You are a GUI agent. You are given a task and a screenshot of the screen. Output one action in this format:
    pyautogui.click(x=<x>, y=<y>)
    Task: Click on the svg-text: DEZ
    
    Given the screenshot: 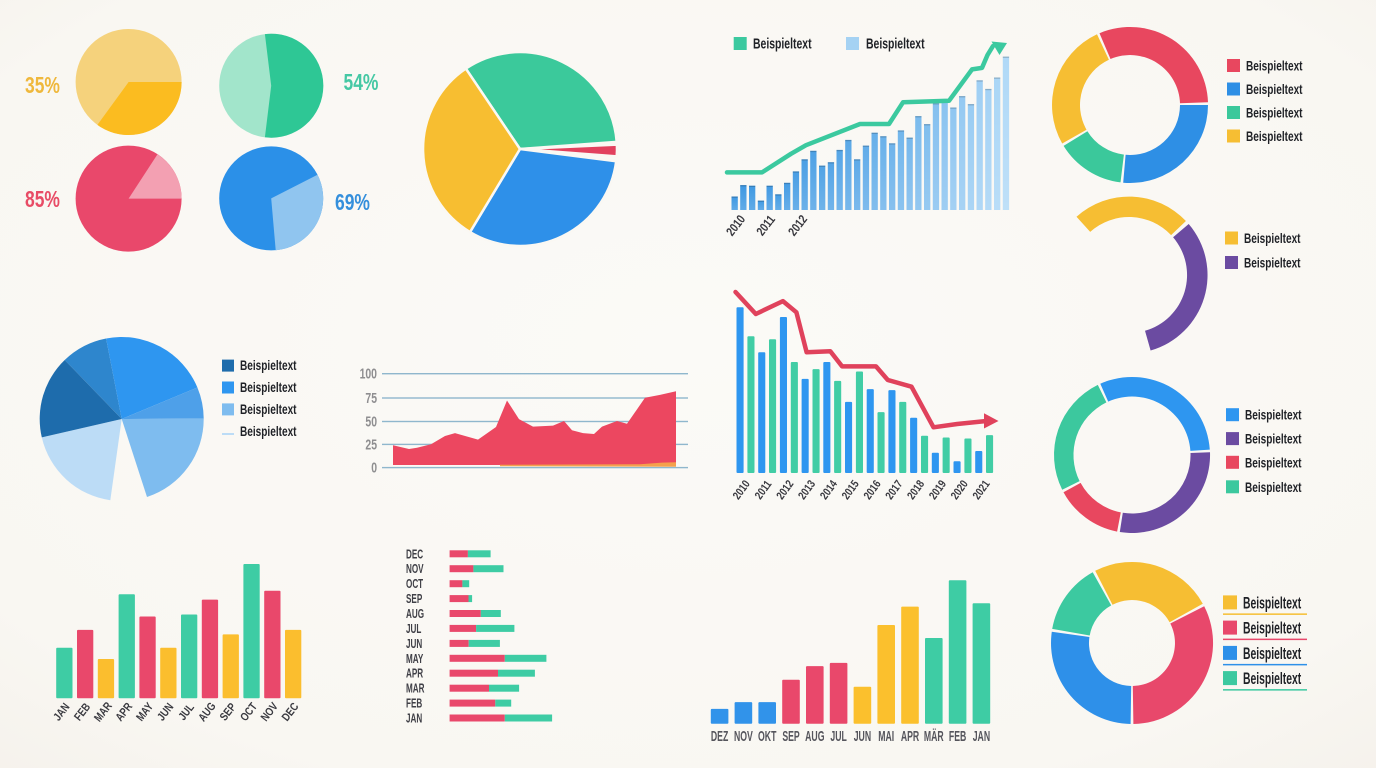 What is the action you would take?
    pyautogui.click(x=719, y=735)
    